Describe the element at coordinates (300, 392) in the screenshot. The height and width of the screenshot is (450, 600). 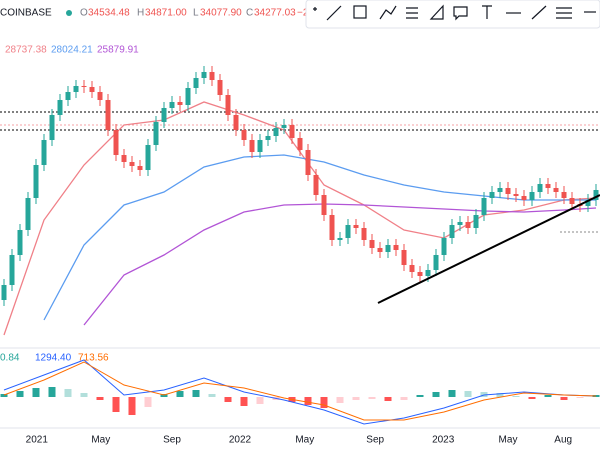
I see `indicator-line` at that location.